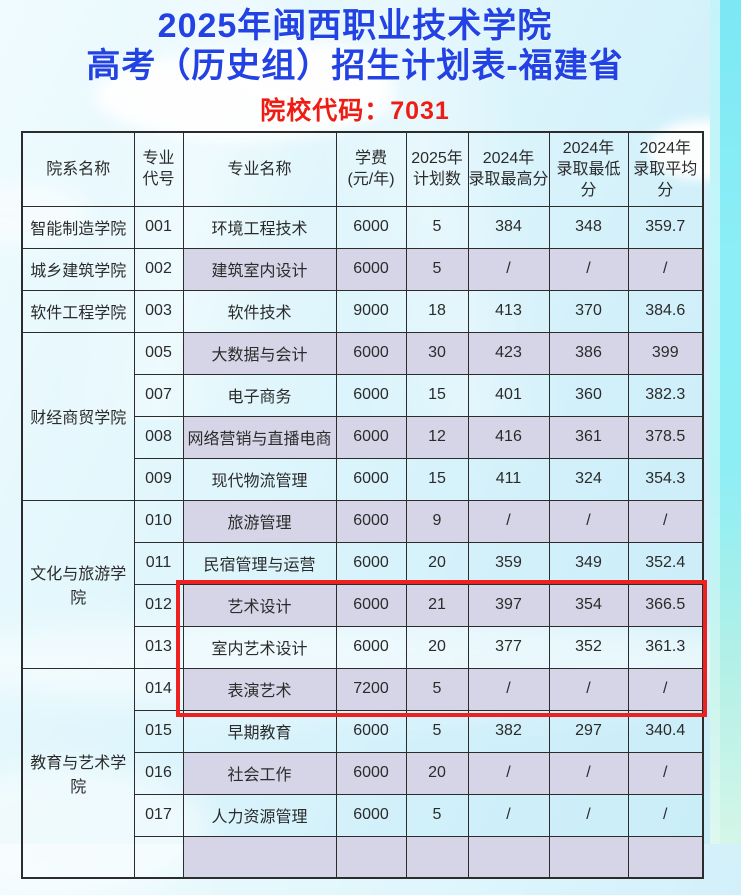 This screenshot has height=895, width=741. What do you see at coordinates (588, 647) in the screenshot?
I see `min-score-cell: 352` at bounding box center [588, 647].